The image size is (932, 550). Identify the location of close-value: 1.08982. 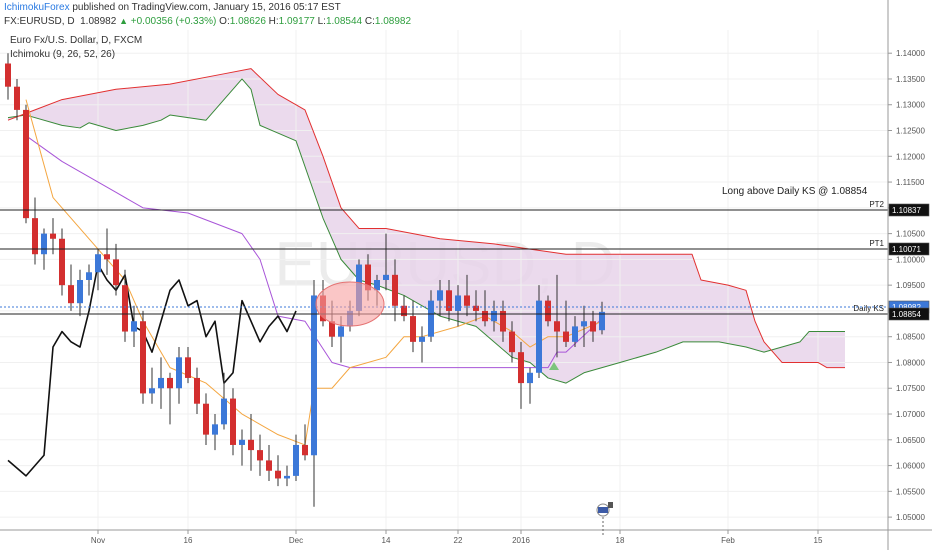
(393, 21).